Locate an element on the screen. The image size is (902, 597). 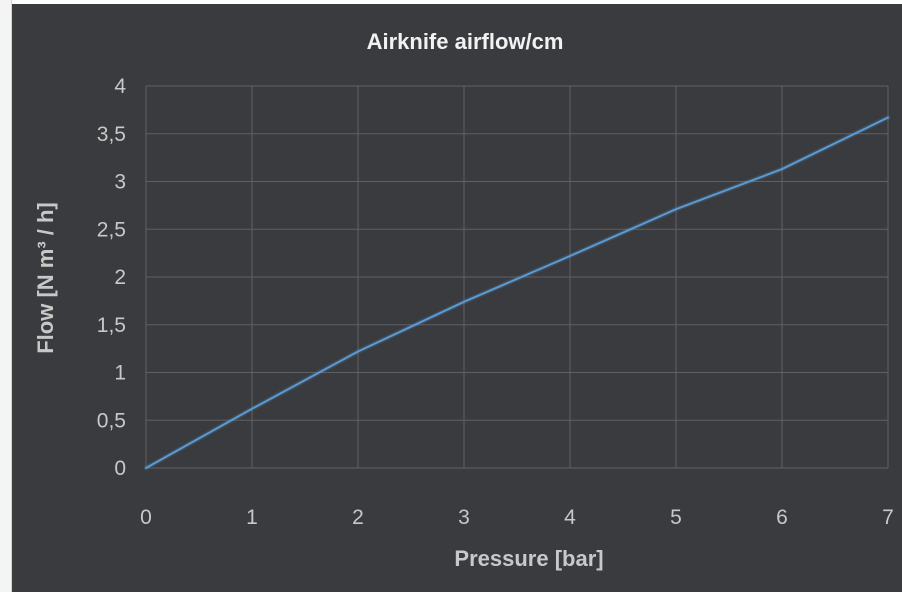
window-left-edge is located at coordinates (6, 296).